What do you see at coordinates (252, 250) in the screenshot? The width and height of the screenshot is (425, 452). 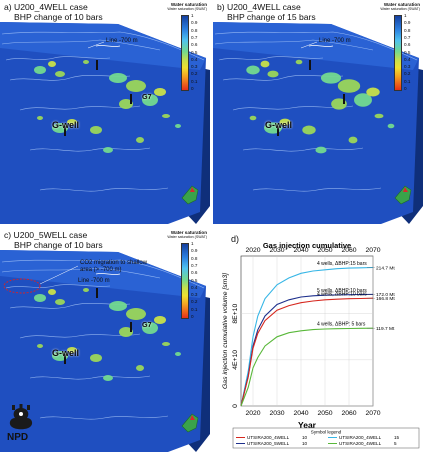 I see `x-tick-label-top: 2020` at bounding box center [252, 250].